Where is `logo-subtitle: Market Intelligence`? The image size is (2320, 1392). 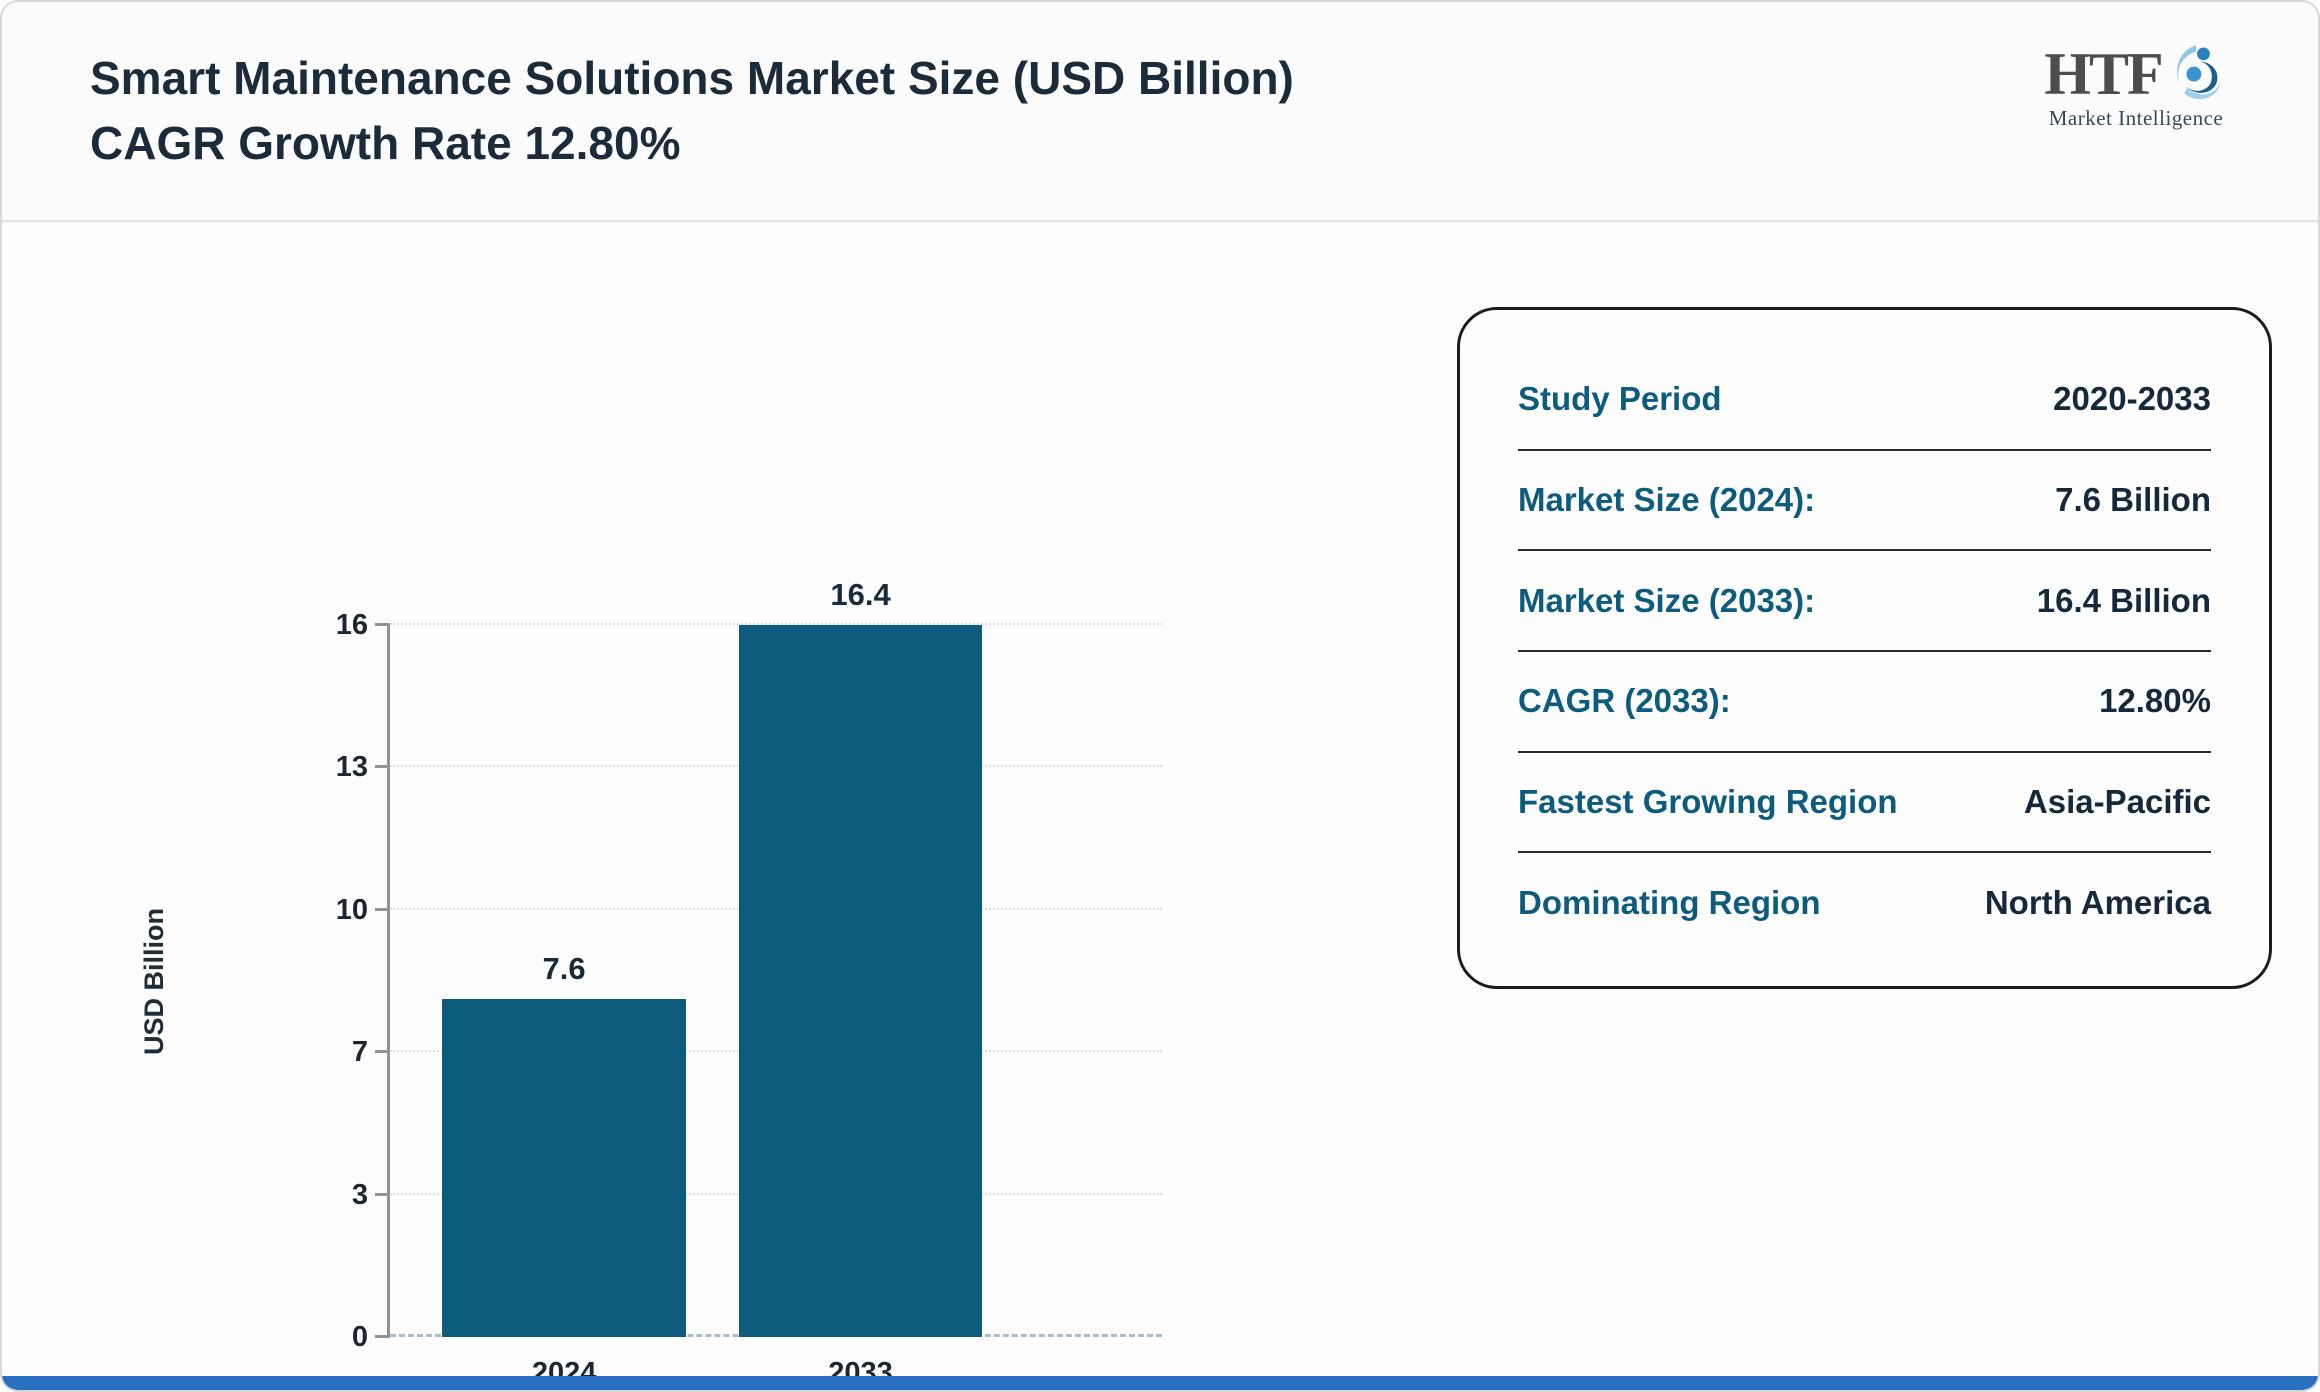 logo-subtitle: Market Intelligence is located at coordinates (2136, 118).